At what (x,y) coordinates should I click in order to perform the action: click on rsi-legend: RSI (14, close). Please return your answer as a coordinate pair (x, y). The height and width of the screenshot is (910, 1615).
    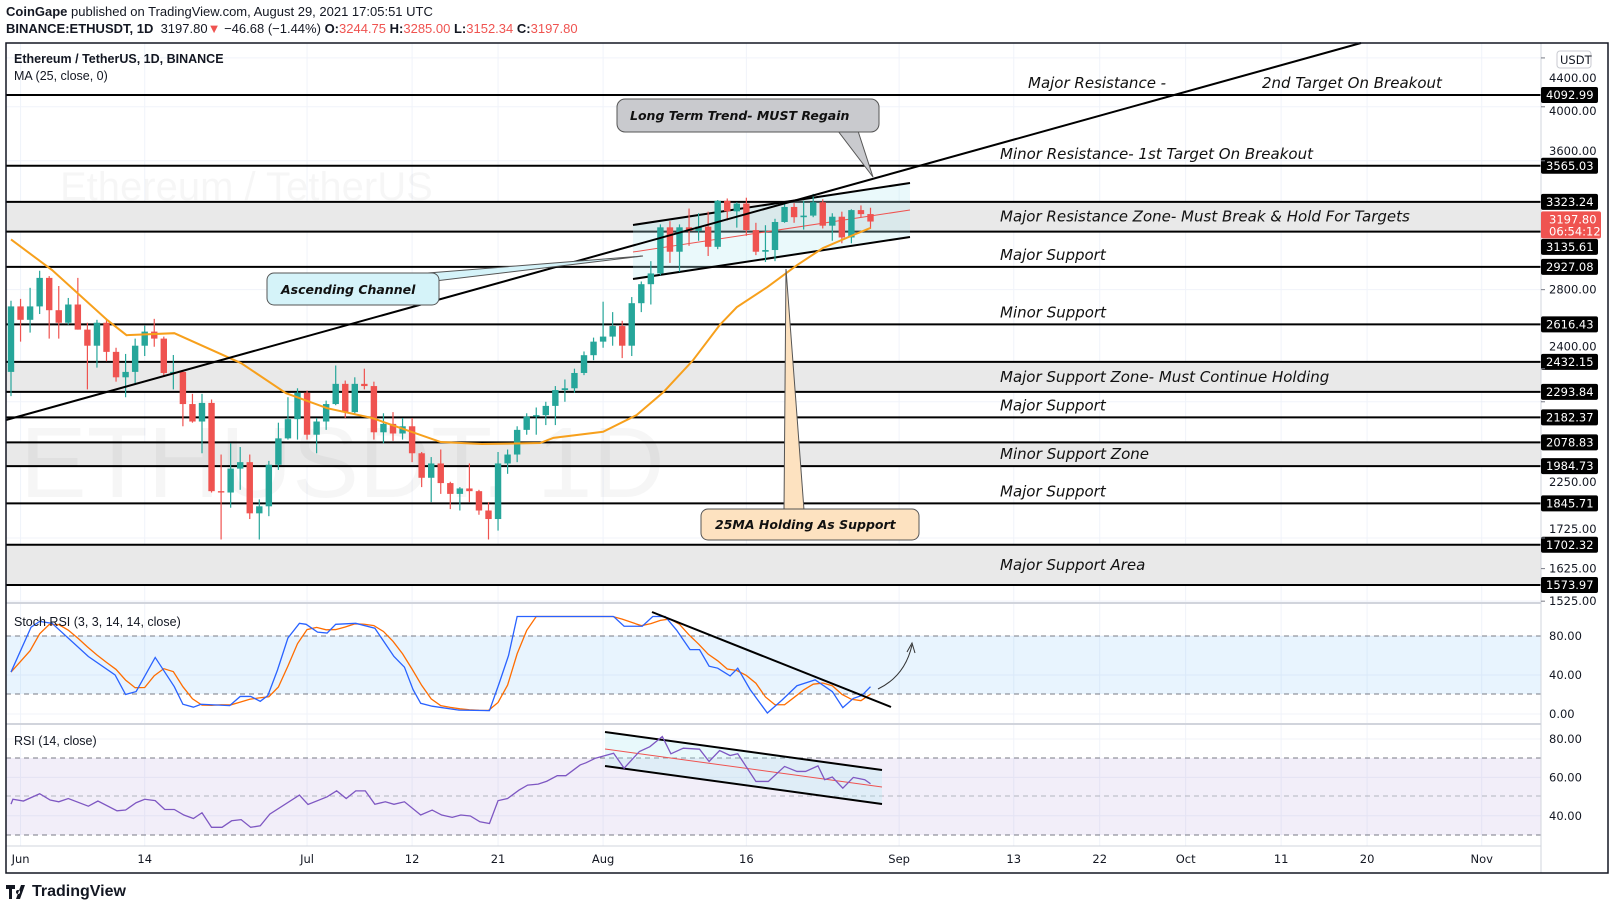
    Looking at the image, I should click on (55, 741).